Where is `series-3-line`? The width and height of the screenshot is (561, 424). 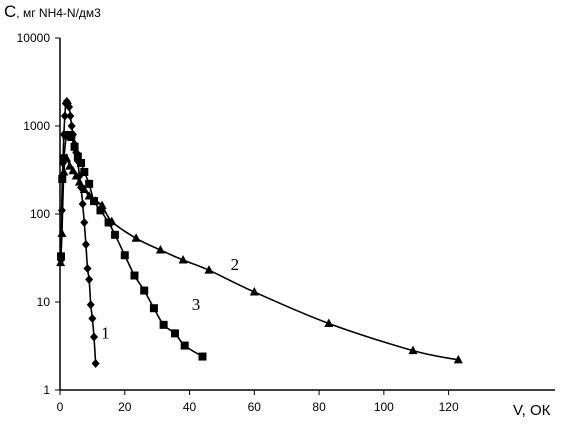
series-3-line is located at coordinates (131, 245).